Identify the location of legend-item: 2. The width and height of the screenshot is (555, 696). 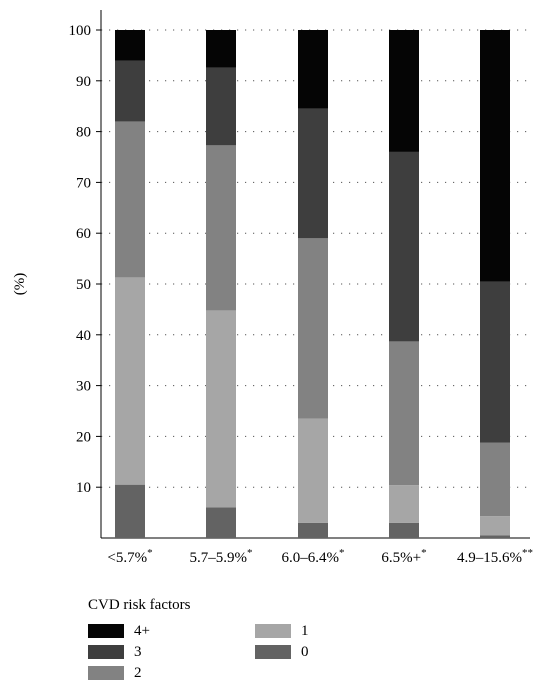
(115, 673).